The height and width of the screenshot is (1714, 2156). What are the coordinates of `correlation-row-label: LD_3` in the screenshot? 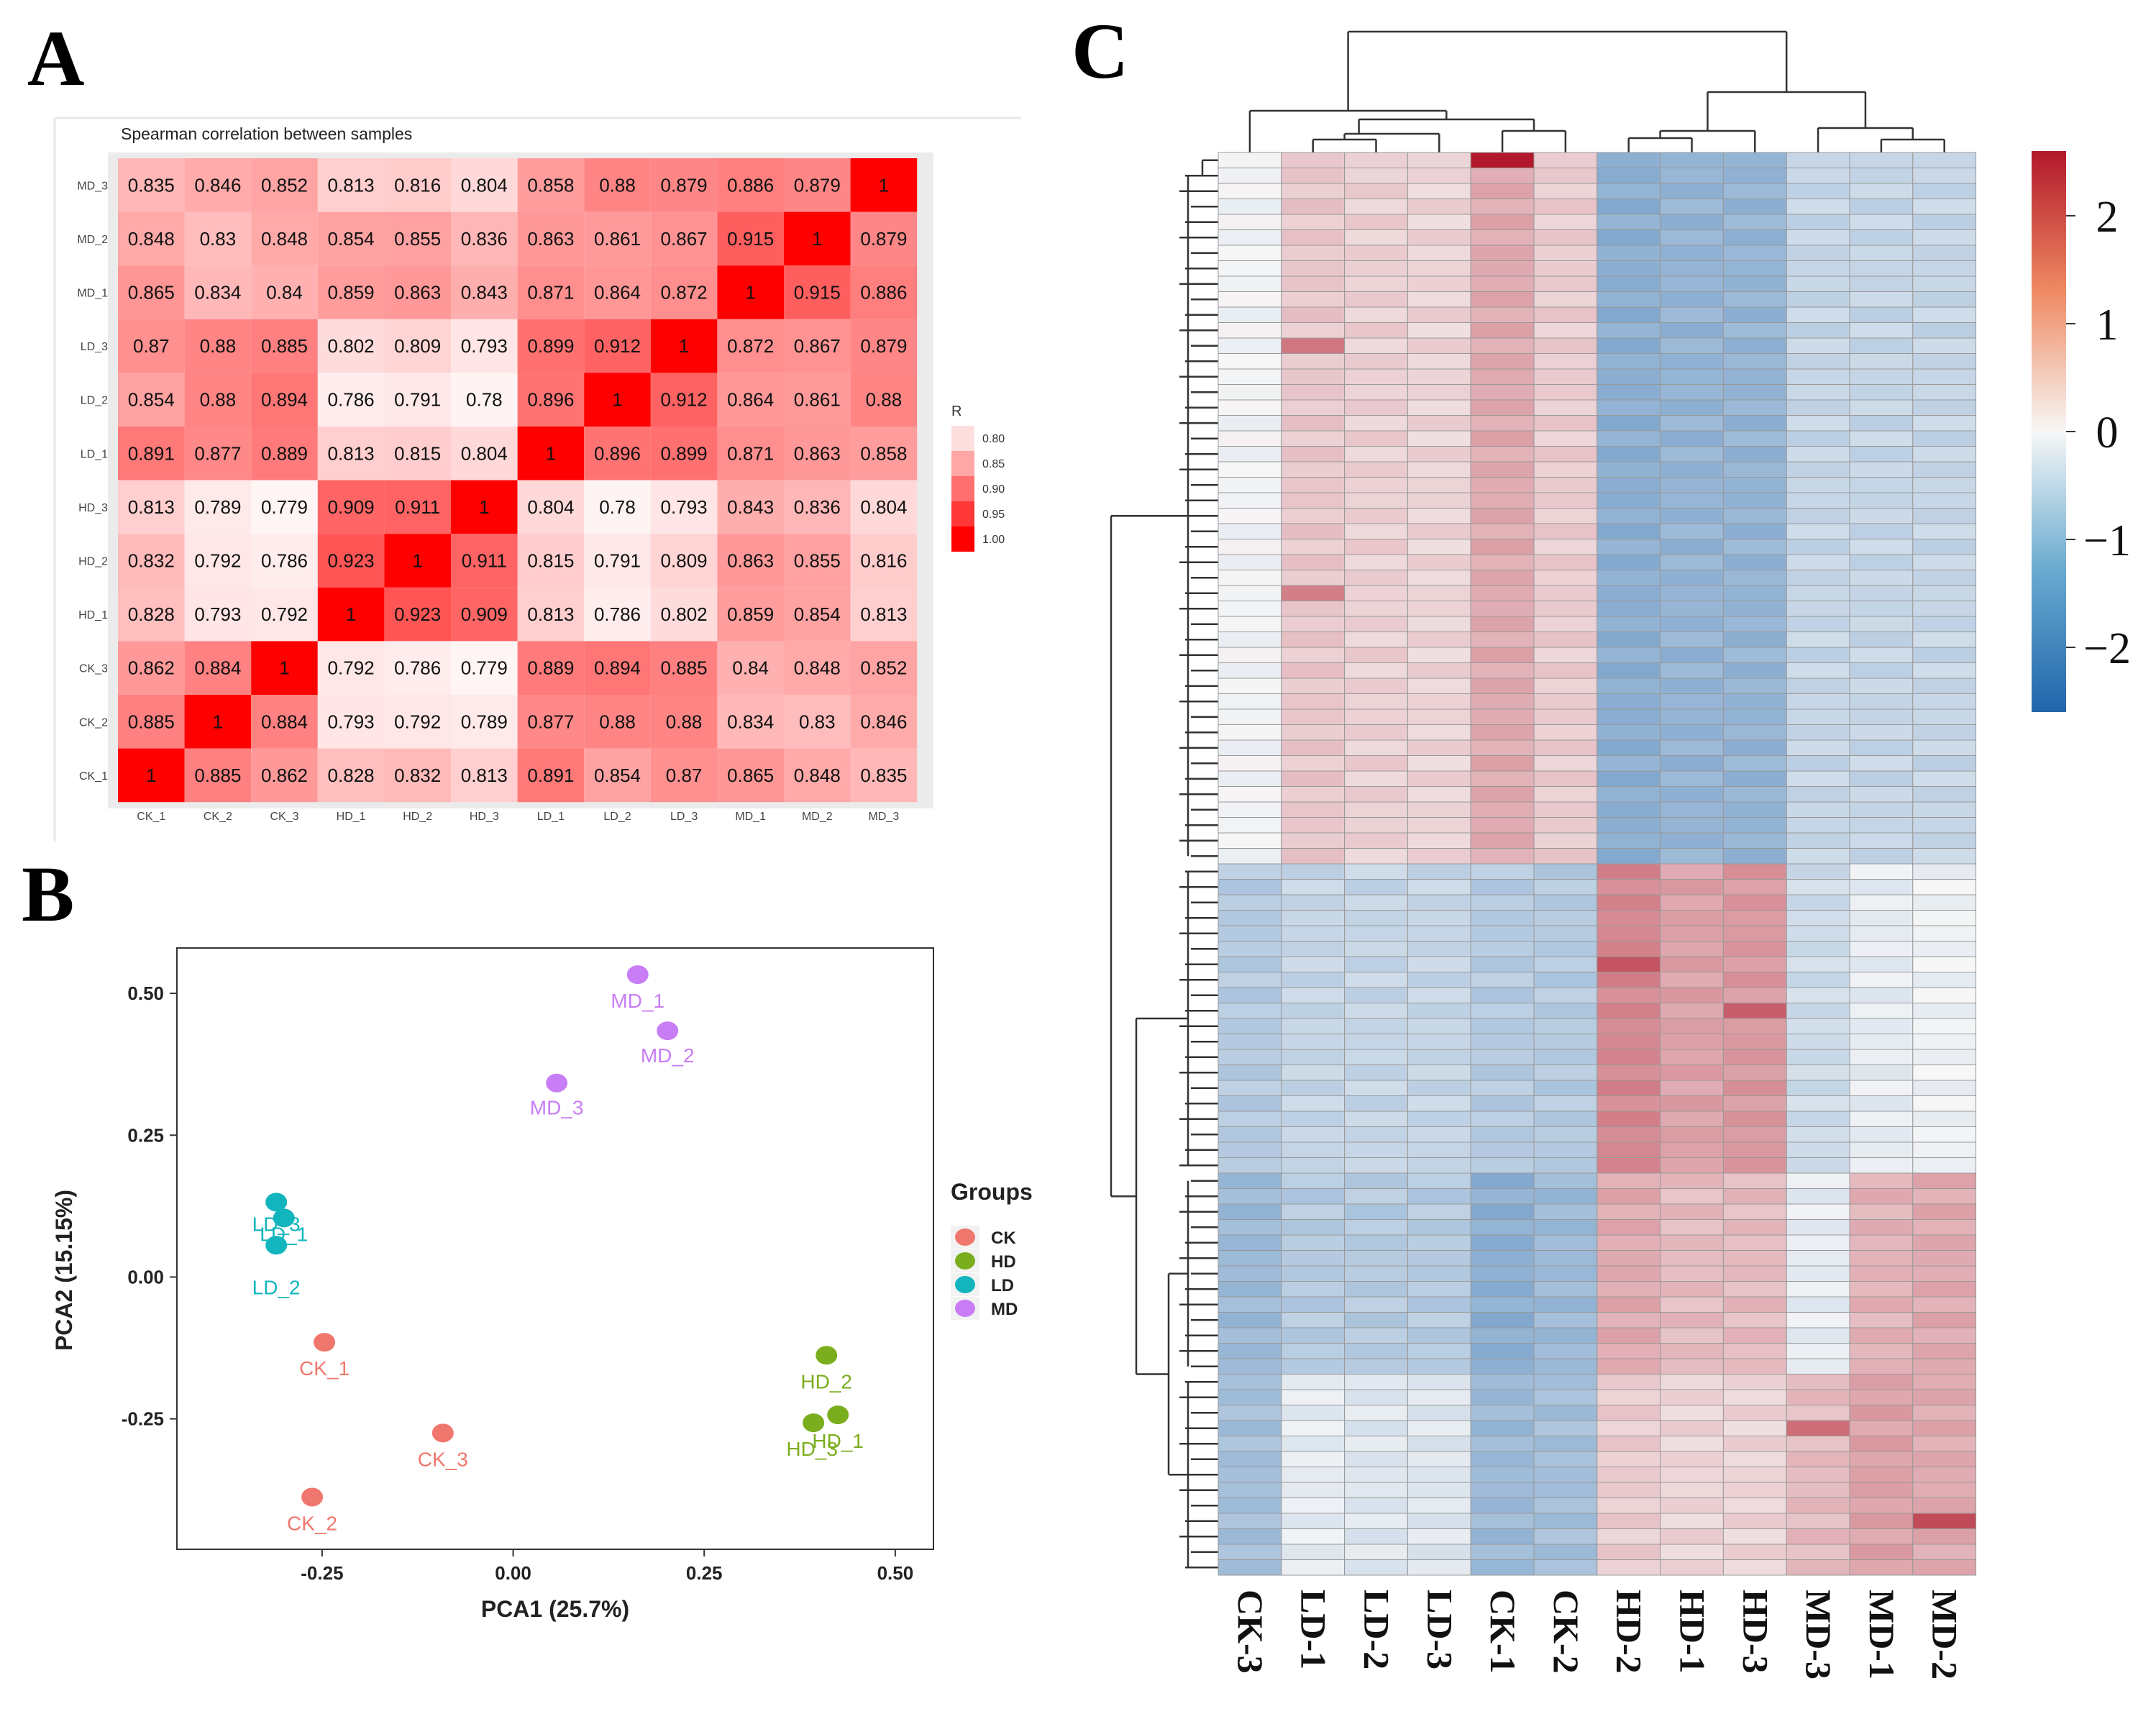 It's located at (94, 347).